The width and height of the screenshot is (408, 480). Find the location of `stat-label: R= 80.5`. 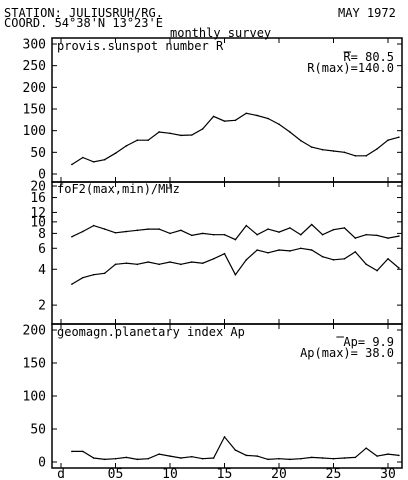

stat-label: R= 80.5 is located at coordinates (368, 57).